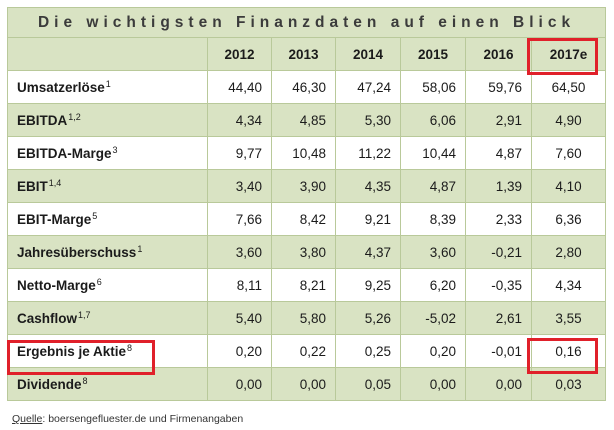 The width and height of the screenshot is (614, 430). I want to click on value-cell: -5,02, so click(433, 318).